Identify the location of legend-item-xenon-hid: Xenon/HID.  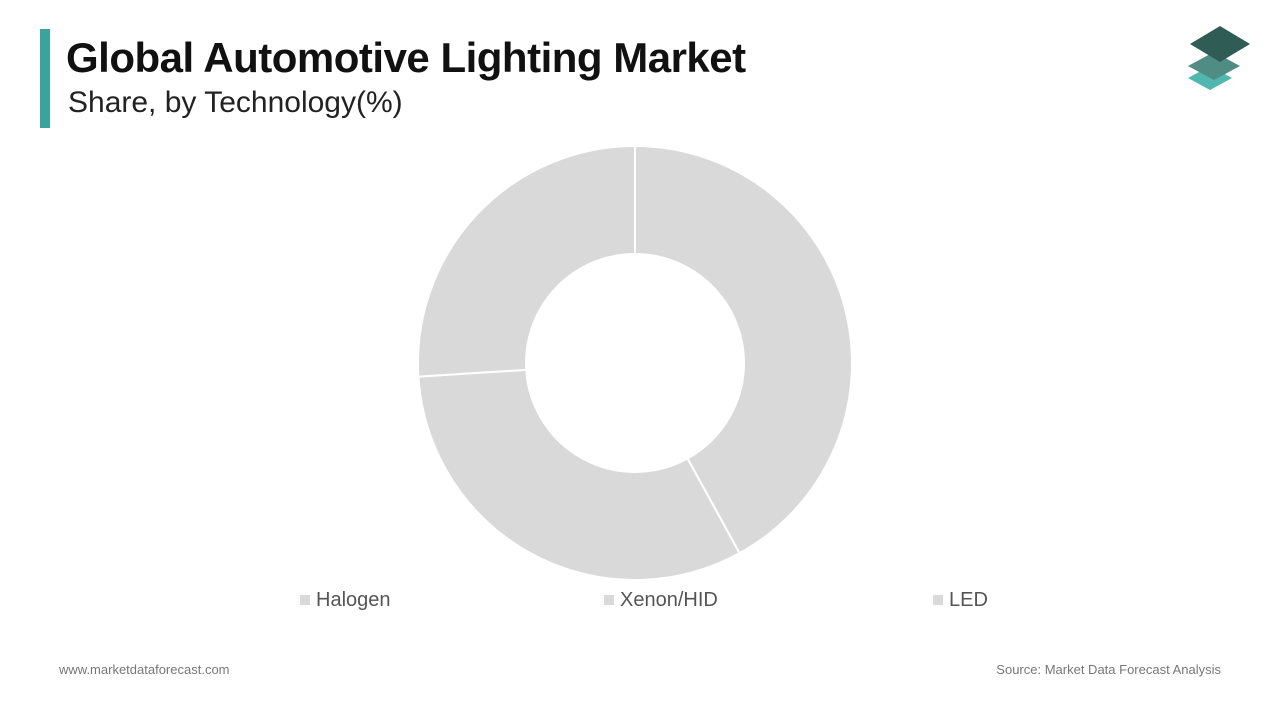
(661, 600).